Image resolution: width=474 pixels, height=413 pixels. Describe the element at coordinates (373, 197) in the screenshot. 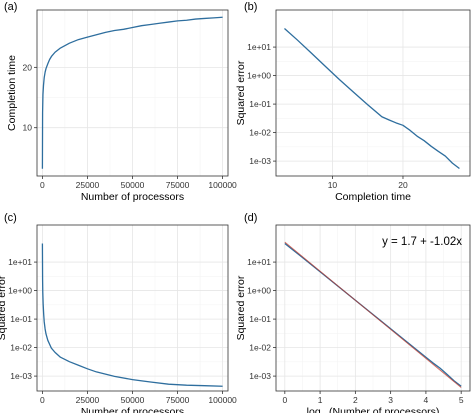

I see `x-axis-title: Completion time` at that location.